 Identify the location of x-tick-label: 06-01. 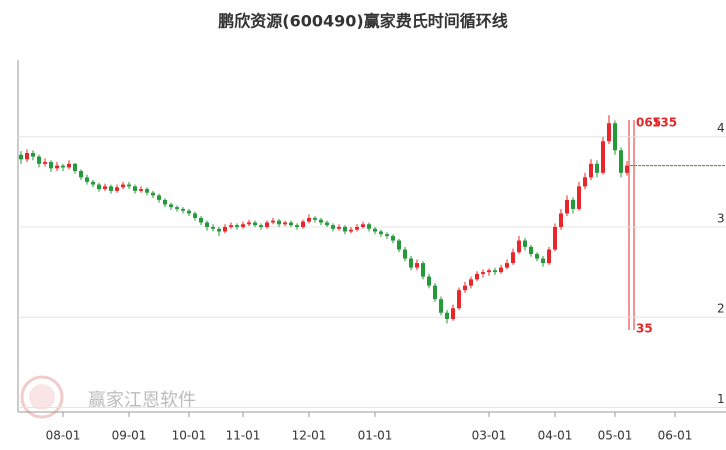
(675, 436).